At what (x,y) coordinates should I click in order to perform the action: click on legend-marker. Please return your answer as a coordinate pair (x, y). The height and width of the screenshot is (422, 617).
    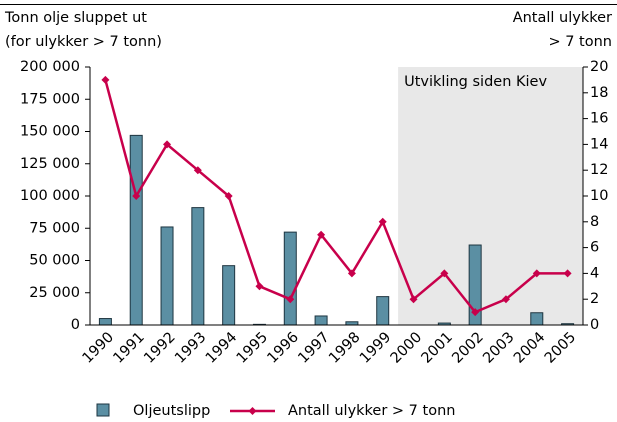
    Looking at the image, I should click on (252, 411).